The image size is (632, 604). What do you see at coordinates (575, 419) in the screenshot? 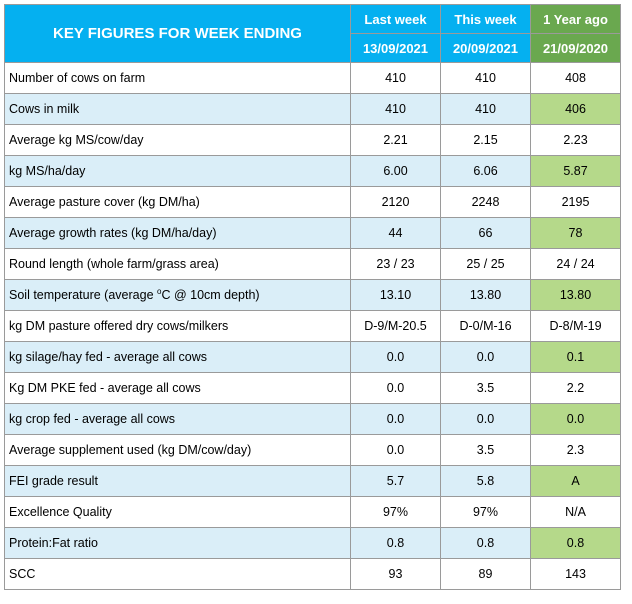
I see `cell-year-ago: 0.0` at bounding box center [575, 419].